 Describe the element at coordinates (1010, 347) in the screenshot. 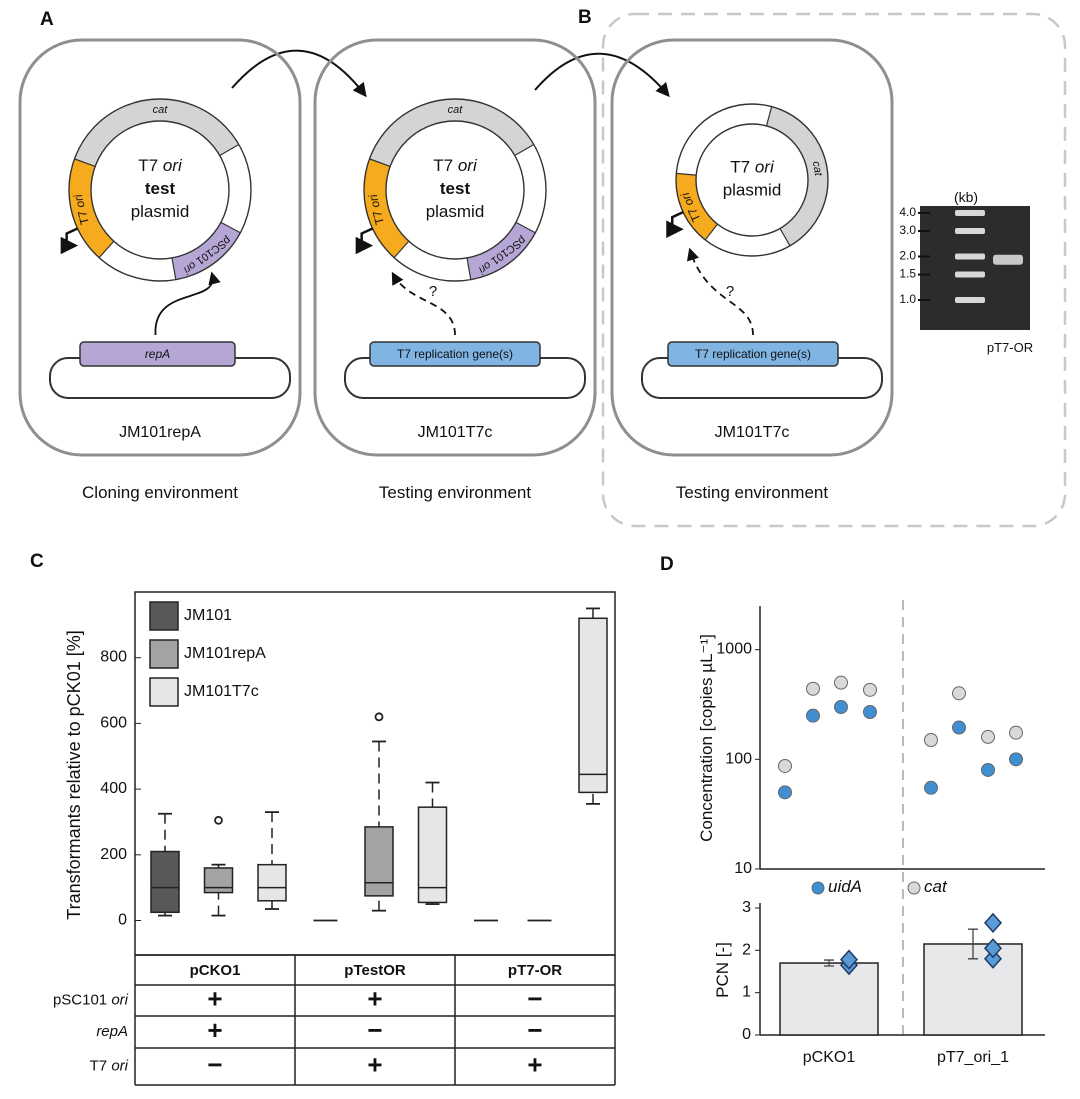

I see `lane-label: pT7-OR` at that location.